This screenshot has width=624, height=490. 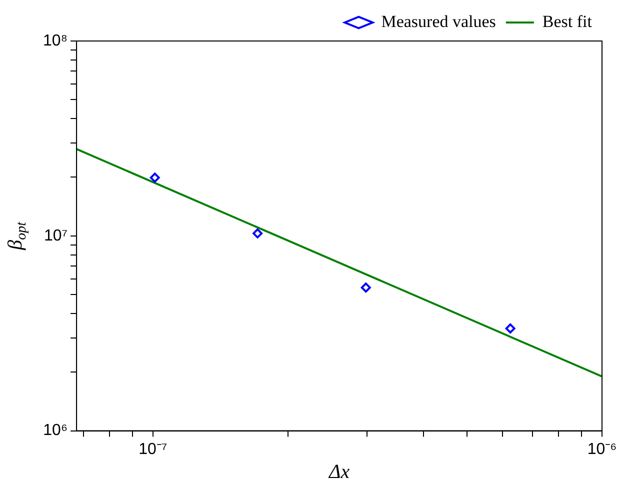 What do you see at coordinates (339, 472) in the screenshot?
I see `x-axis-title: Δx` at bounding box center [339, 472].